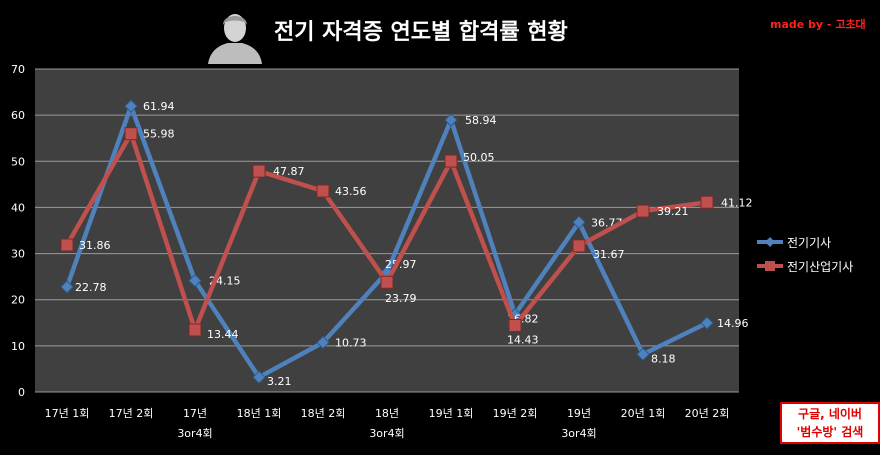 The height and width of the screenshot is (455, 880). What do you see at coordinates (18, 69) in the screenshot?
I see `y-tick-label: 70` at bounding box center [18, 69].